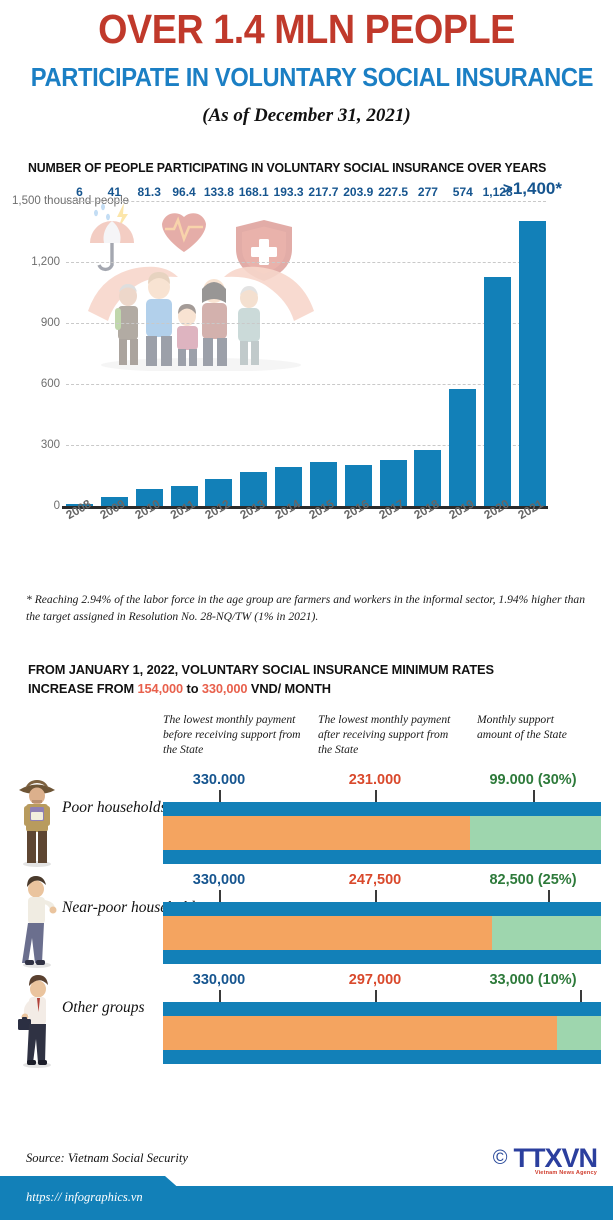 This screenshot has width=613, height=1220. I want to click on near-poor-person-icon, so click(39, 922).